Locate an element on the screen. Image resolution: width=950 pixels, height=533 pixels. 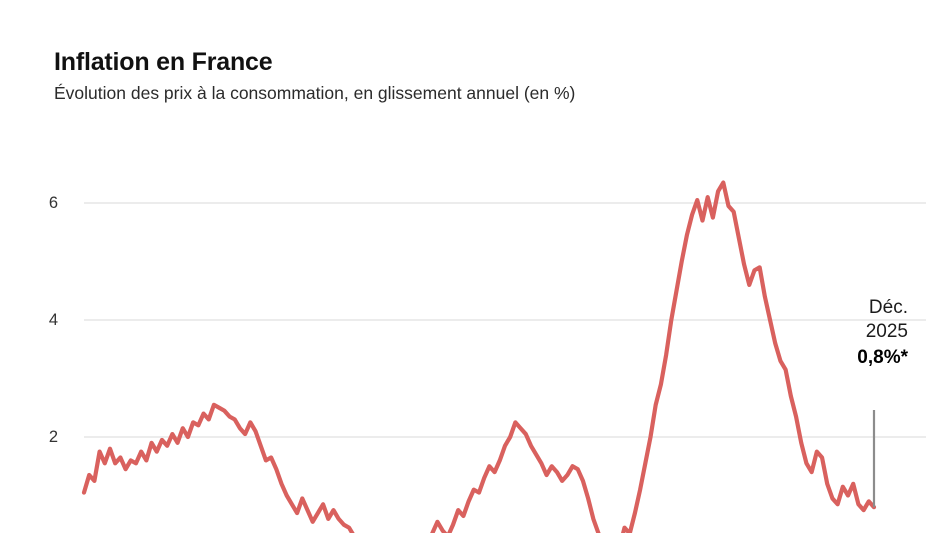
y-axis-tick-label: 6 is located at coordinates (53, 203).